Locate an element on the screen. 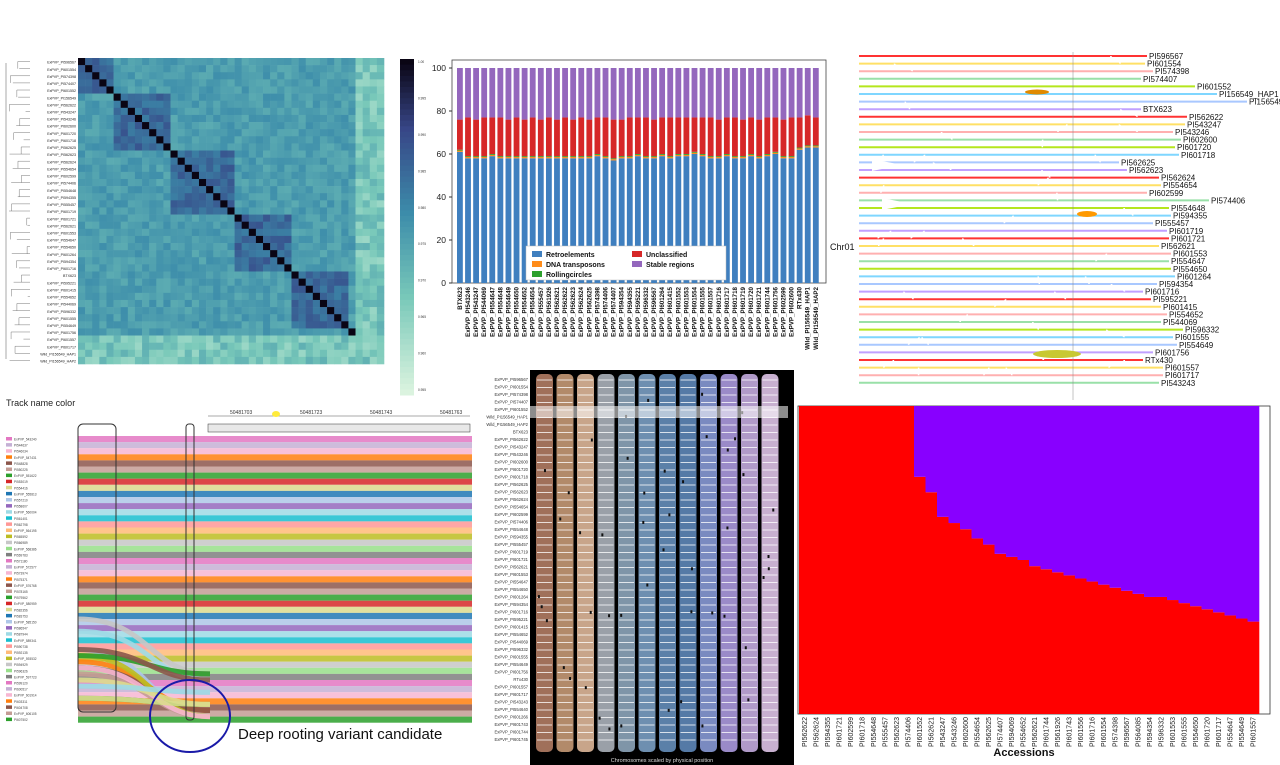 Image resolution: width=1280 pixels, height=765 pixels. synteny-label: PI544069 is located at coordinates (1180, 322).